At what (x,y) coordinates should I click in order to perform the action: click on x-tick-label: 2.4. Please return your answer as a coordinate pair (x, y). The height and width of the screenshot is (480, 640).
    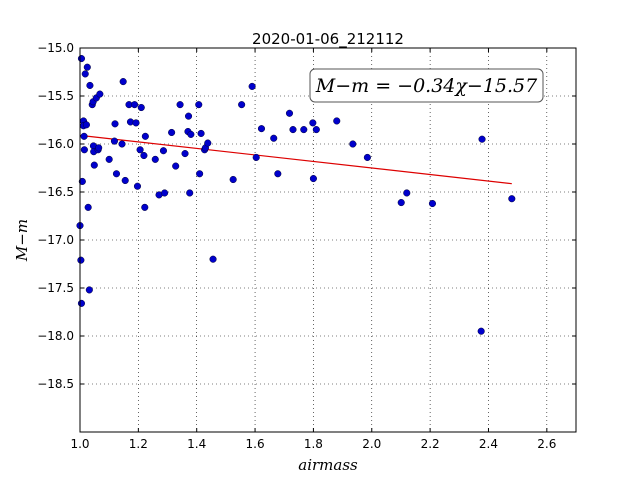
    Looking at the image, I should click on (488, 444).